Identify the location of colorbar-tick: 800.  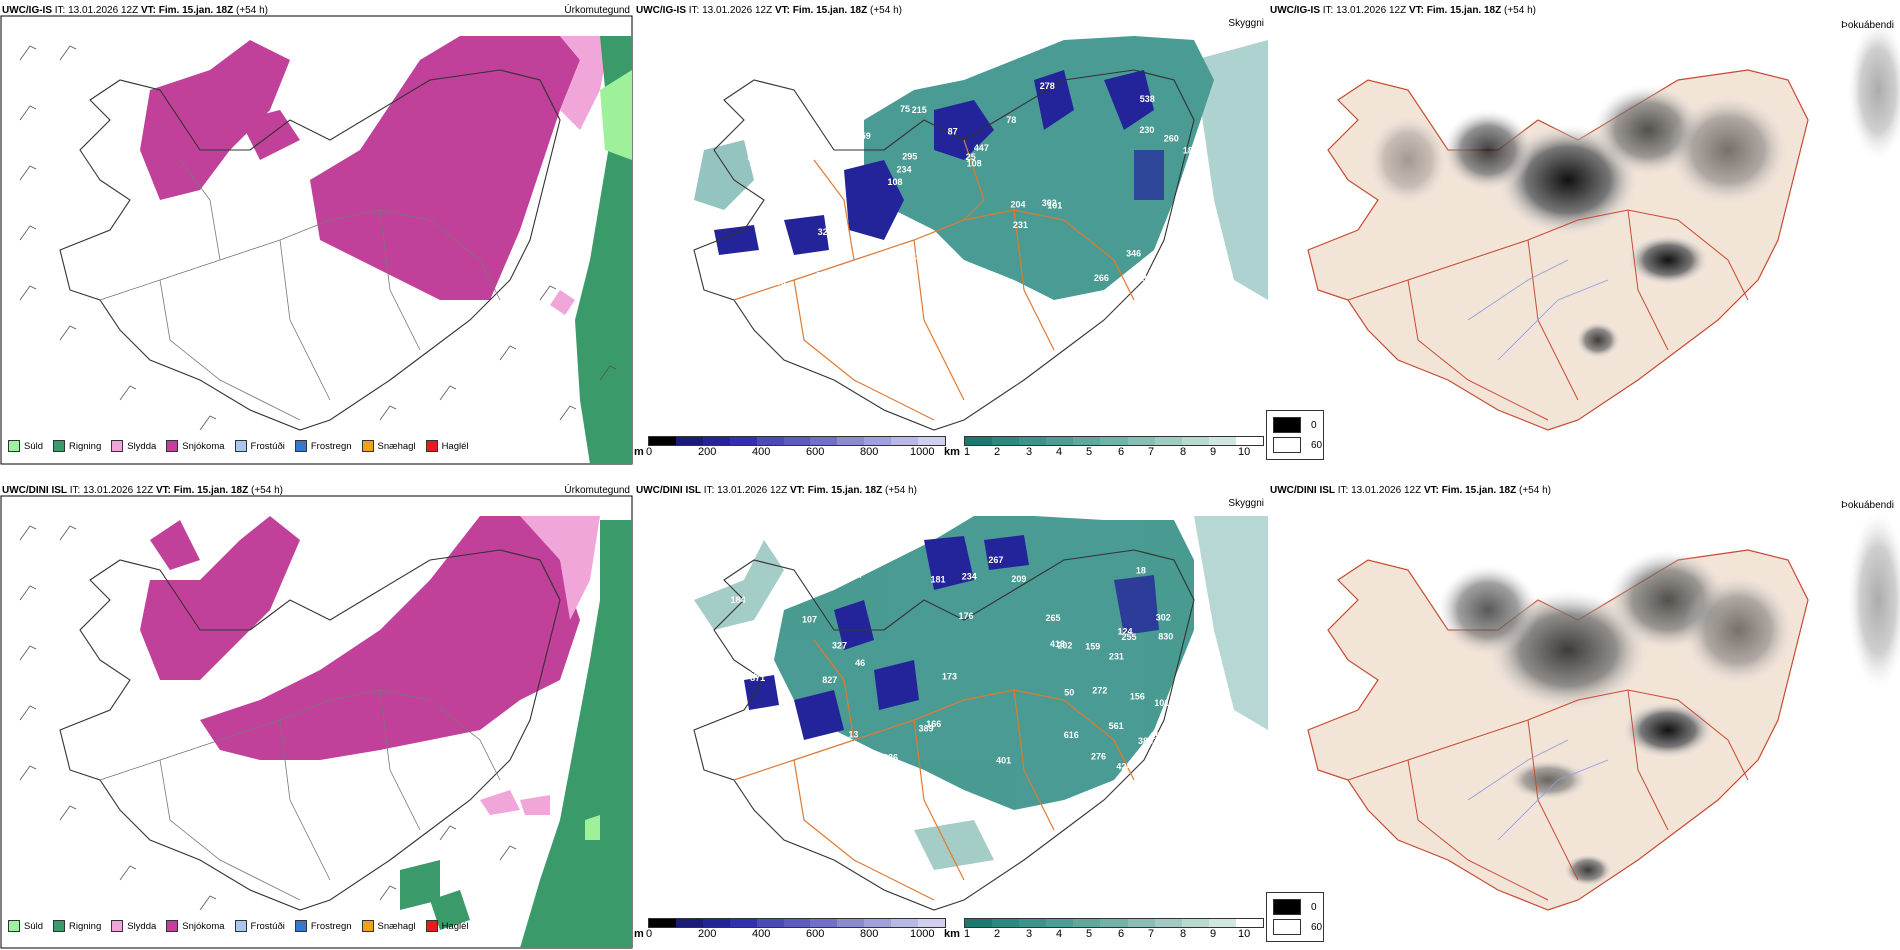
(869, 934).